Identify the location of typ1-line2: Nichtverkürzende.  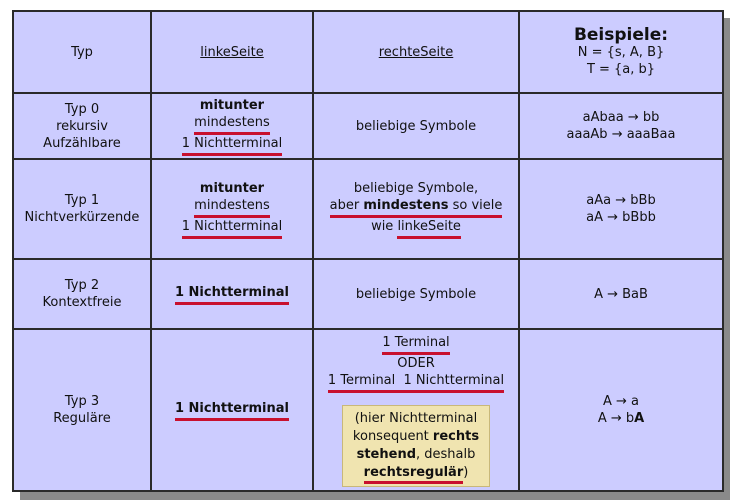
(82, 217).